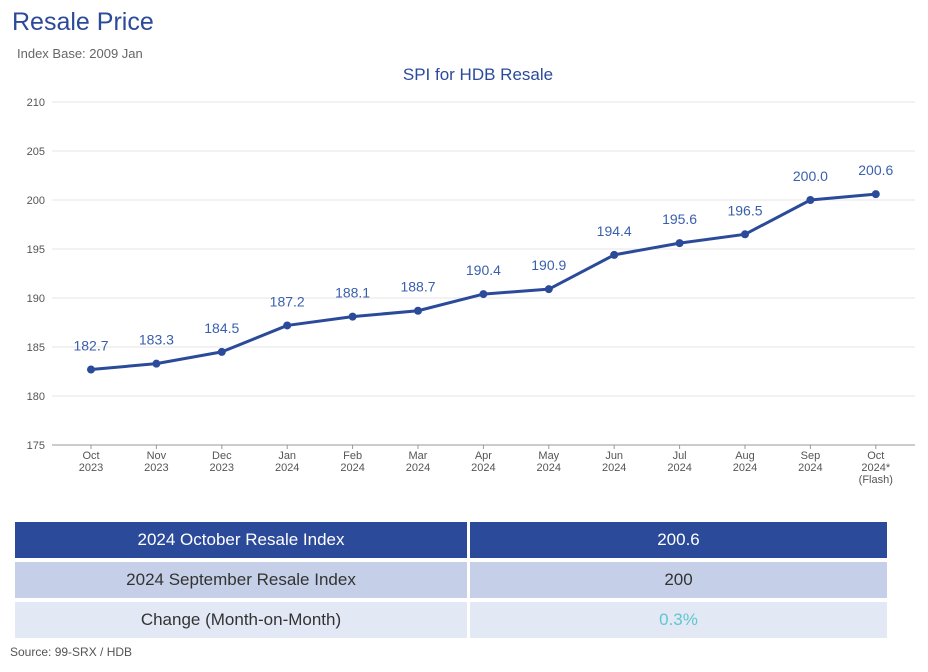  What do you see at coordinates (80, 53) in the screenshot?
I see `index-base-subtitle: Index Base: 2009 Jan` at bounding box center [80, 53].